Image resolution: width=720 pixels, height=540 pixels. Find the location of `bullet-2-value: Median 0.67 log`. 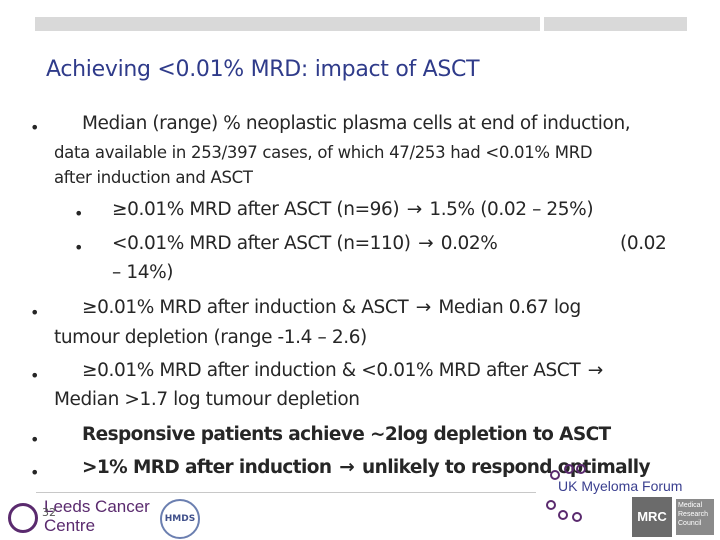

bullet-2-value: Median 0.67 log is located at coordinates (509, 307).